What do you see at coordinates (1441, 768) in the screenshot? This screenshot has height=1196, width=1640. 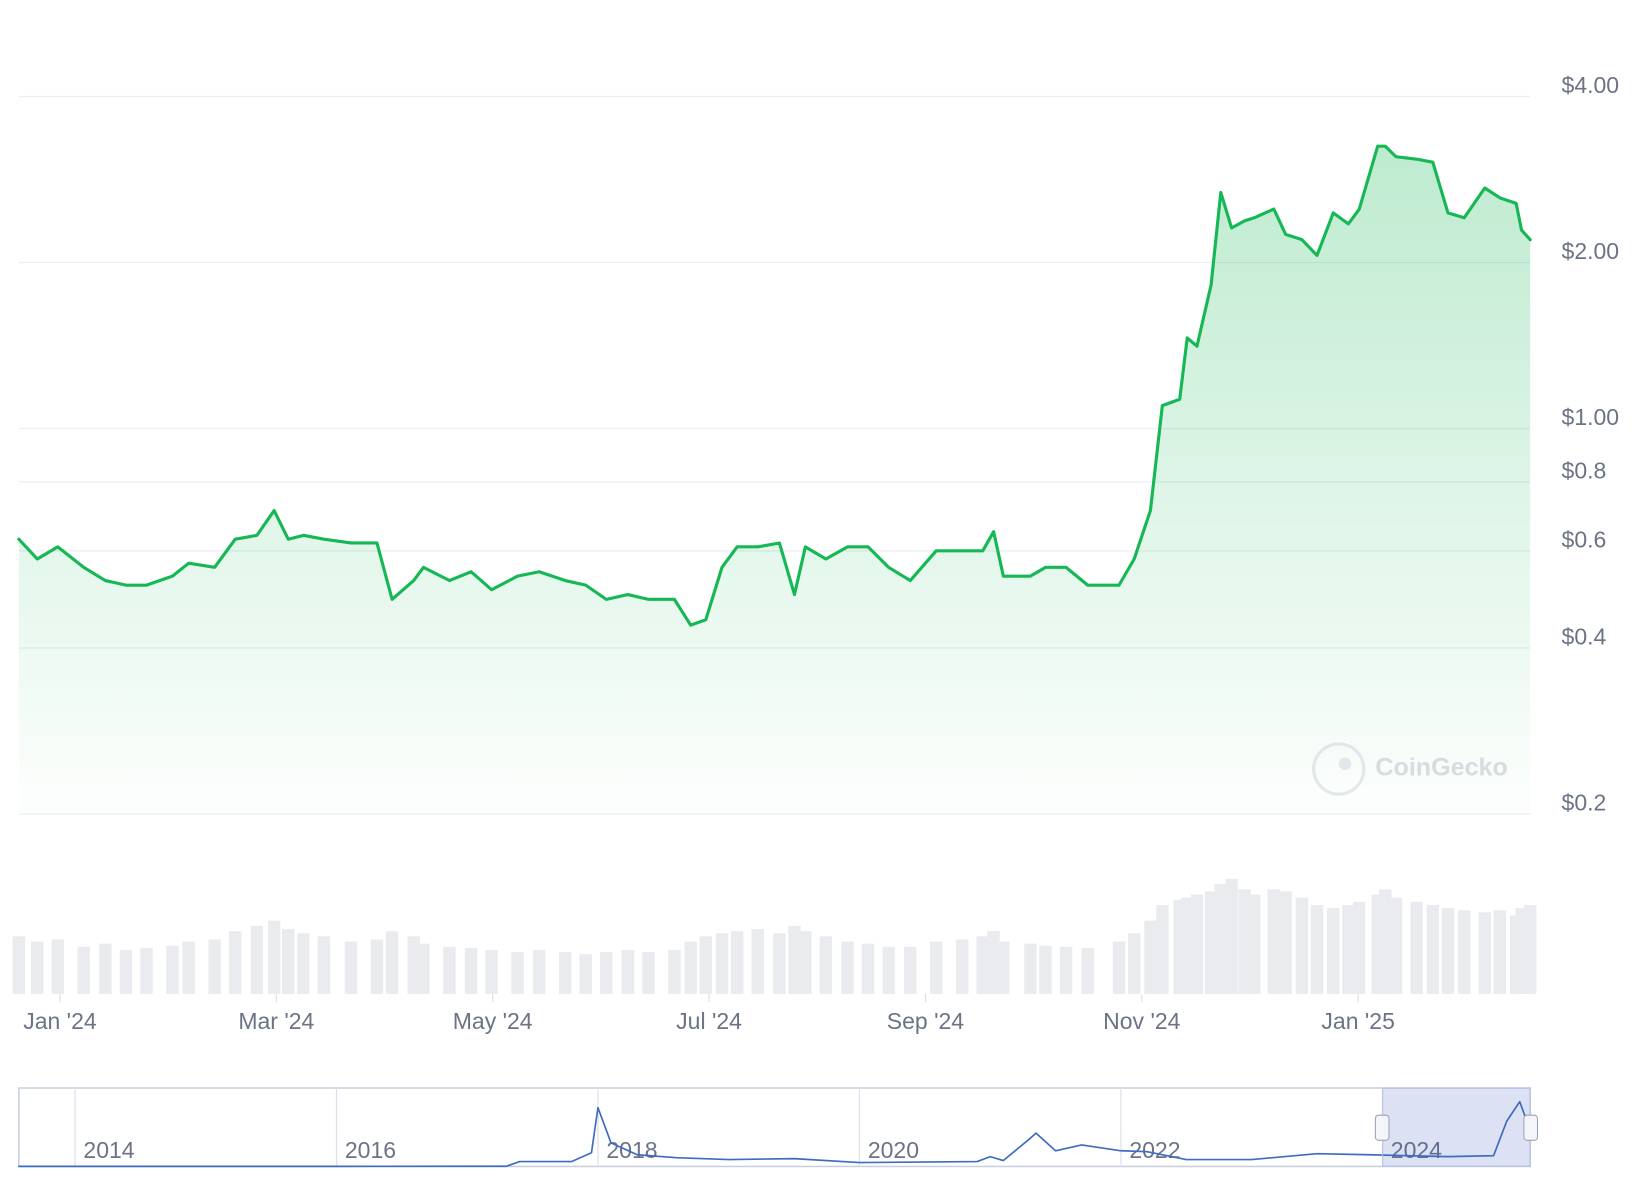 I see `watermark-text: CoinGecko` at bounding box center [1441, 768].